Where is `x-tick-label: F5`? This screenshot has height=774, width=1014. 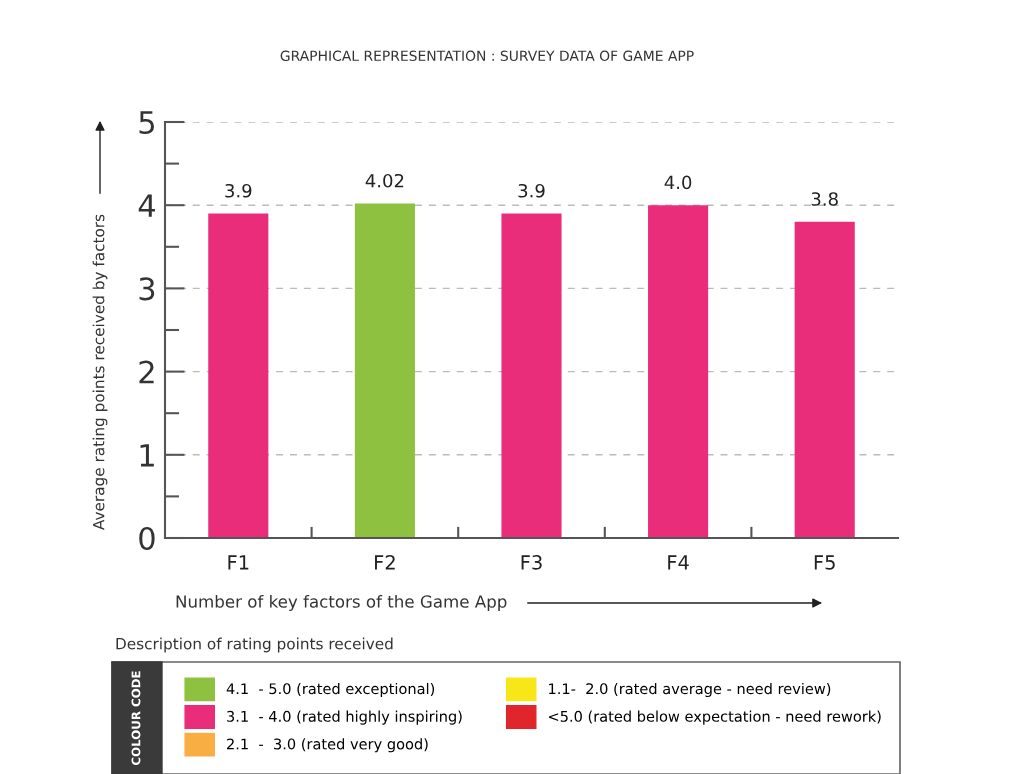 x-tick-label: F5 is located at coordinates (824, 562).